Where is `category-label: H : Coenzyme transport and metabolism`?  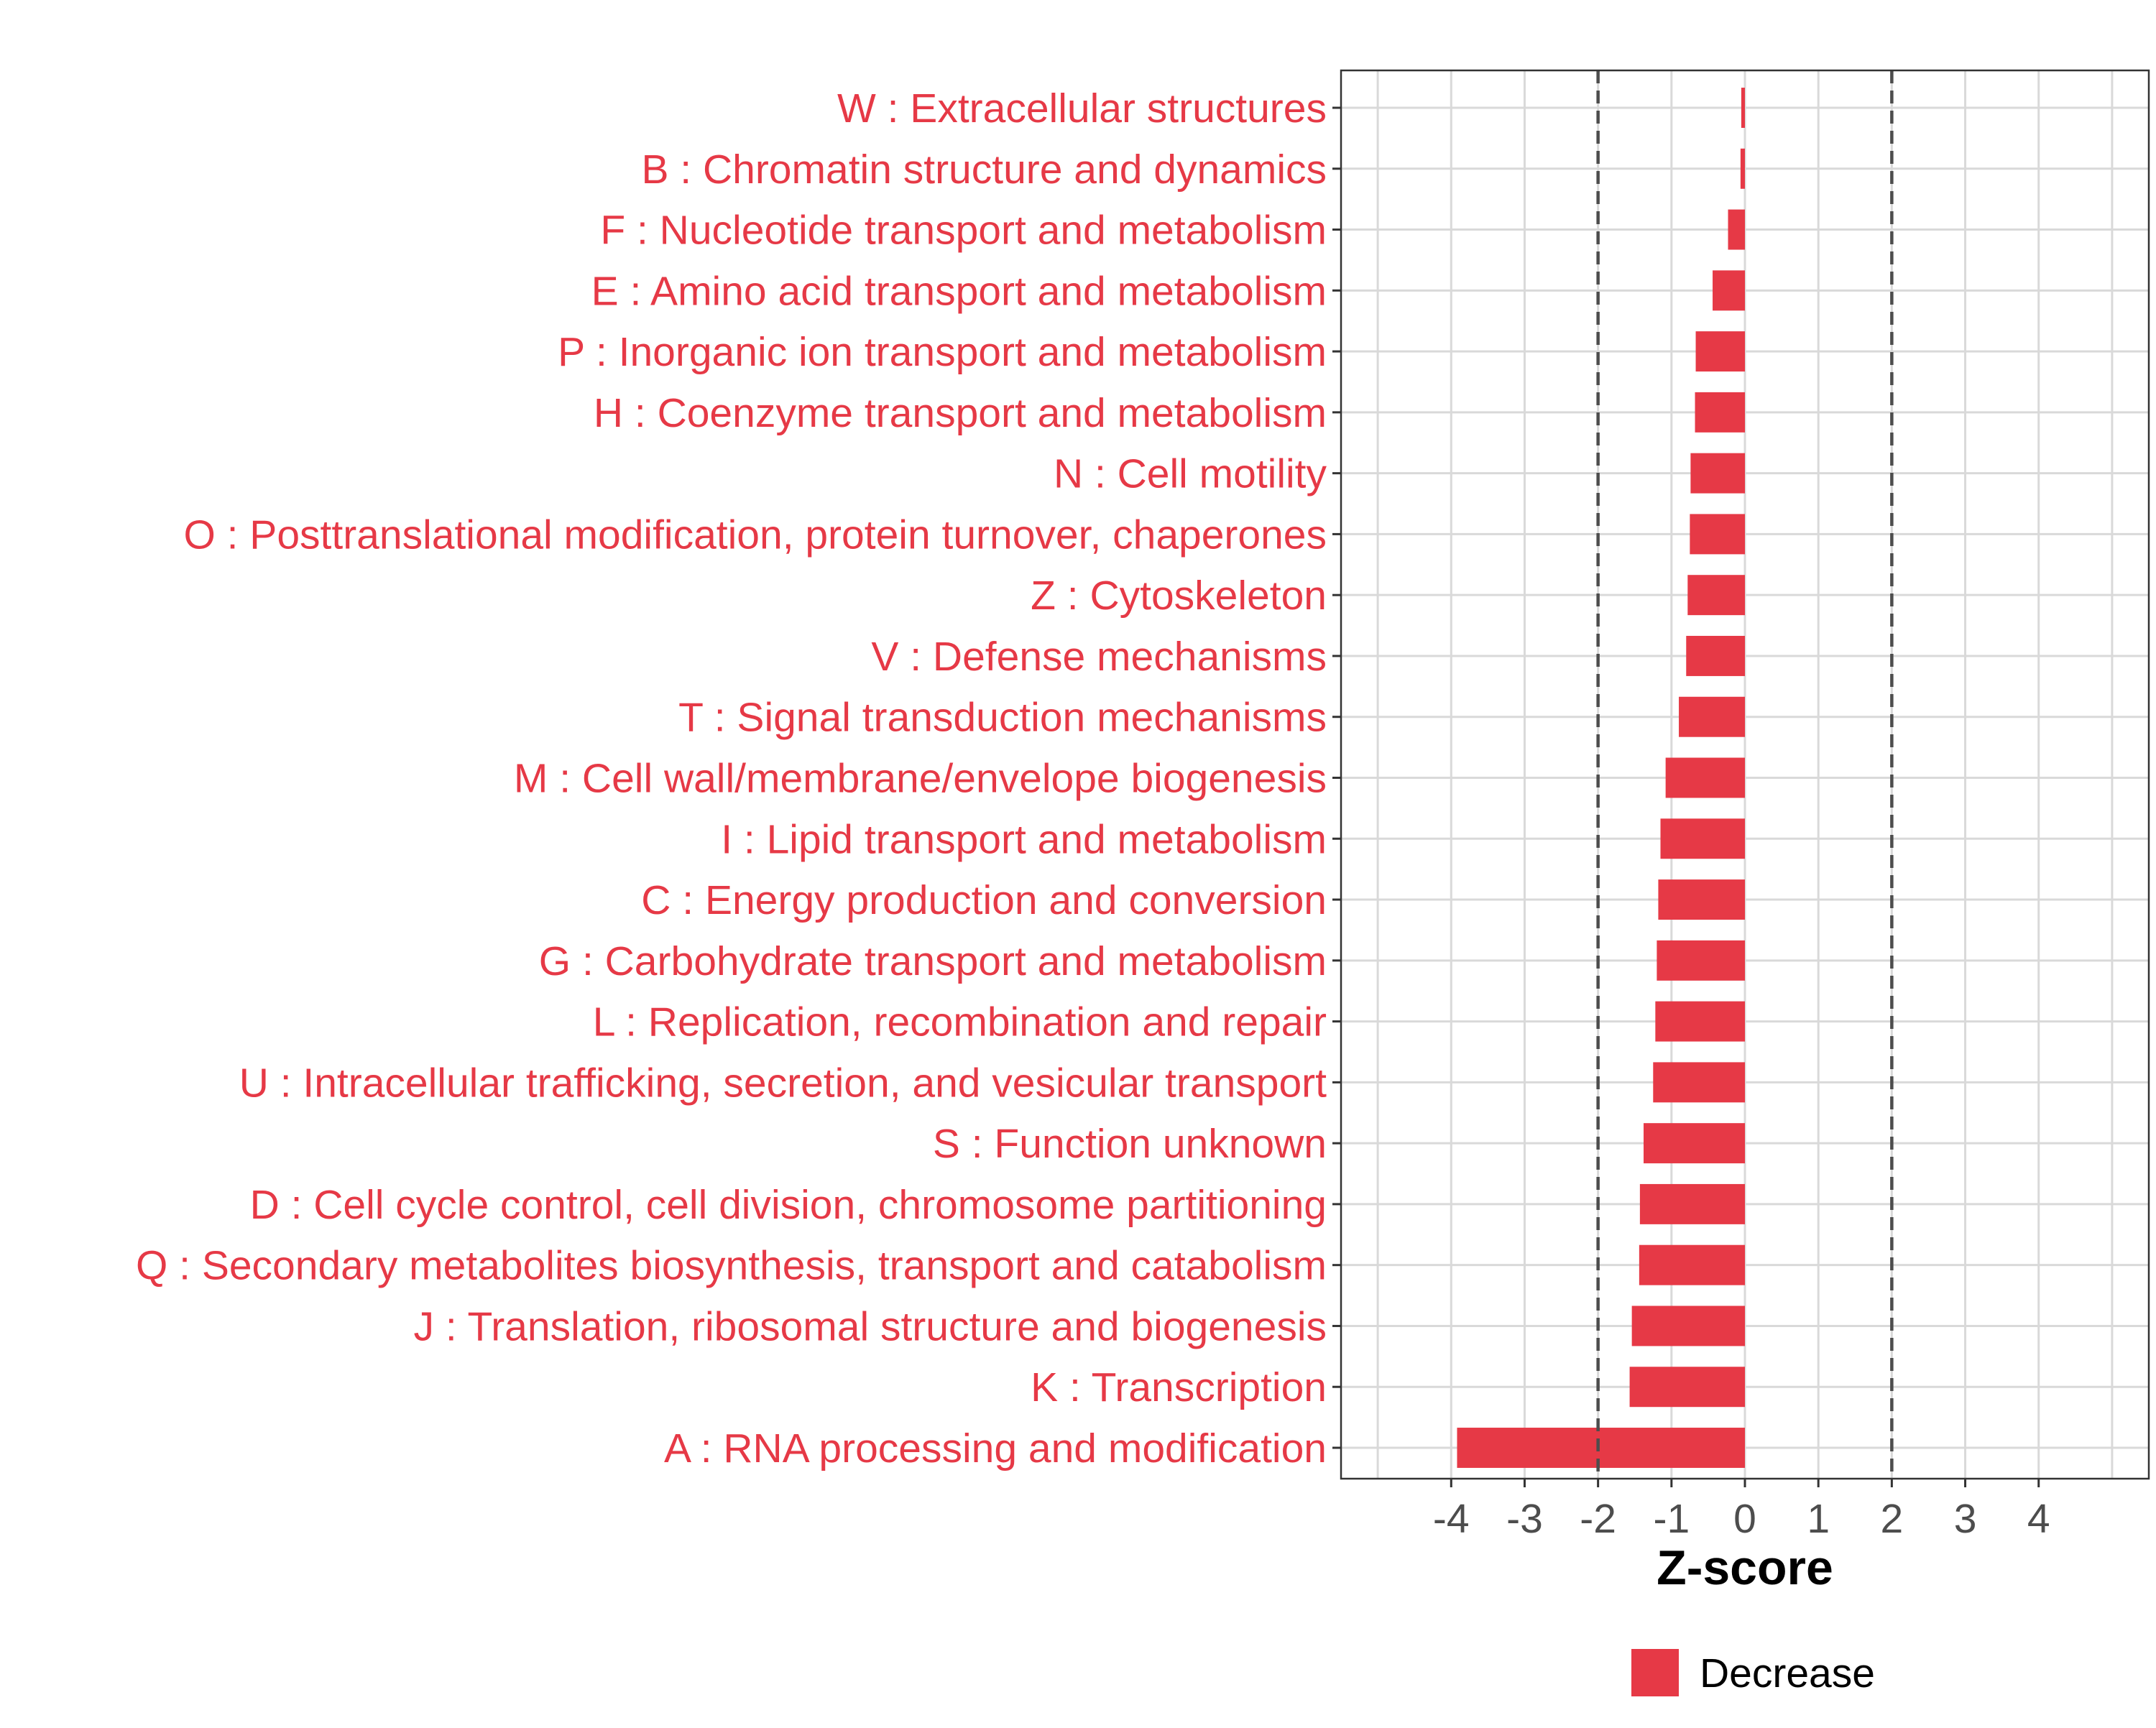 category-label: H : Coenzyme transport and metabolism is located at coordinates (961, 413).